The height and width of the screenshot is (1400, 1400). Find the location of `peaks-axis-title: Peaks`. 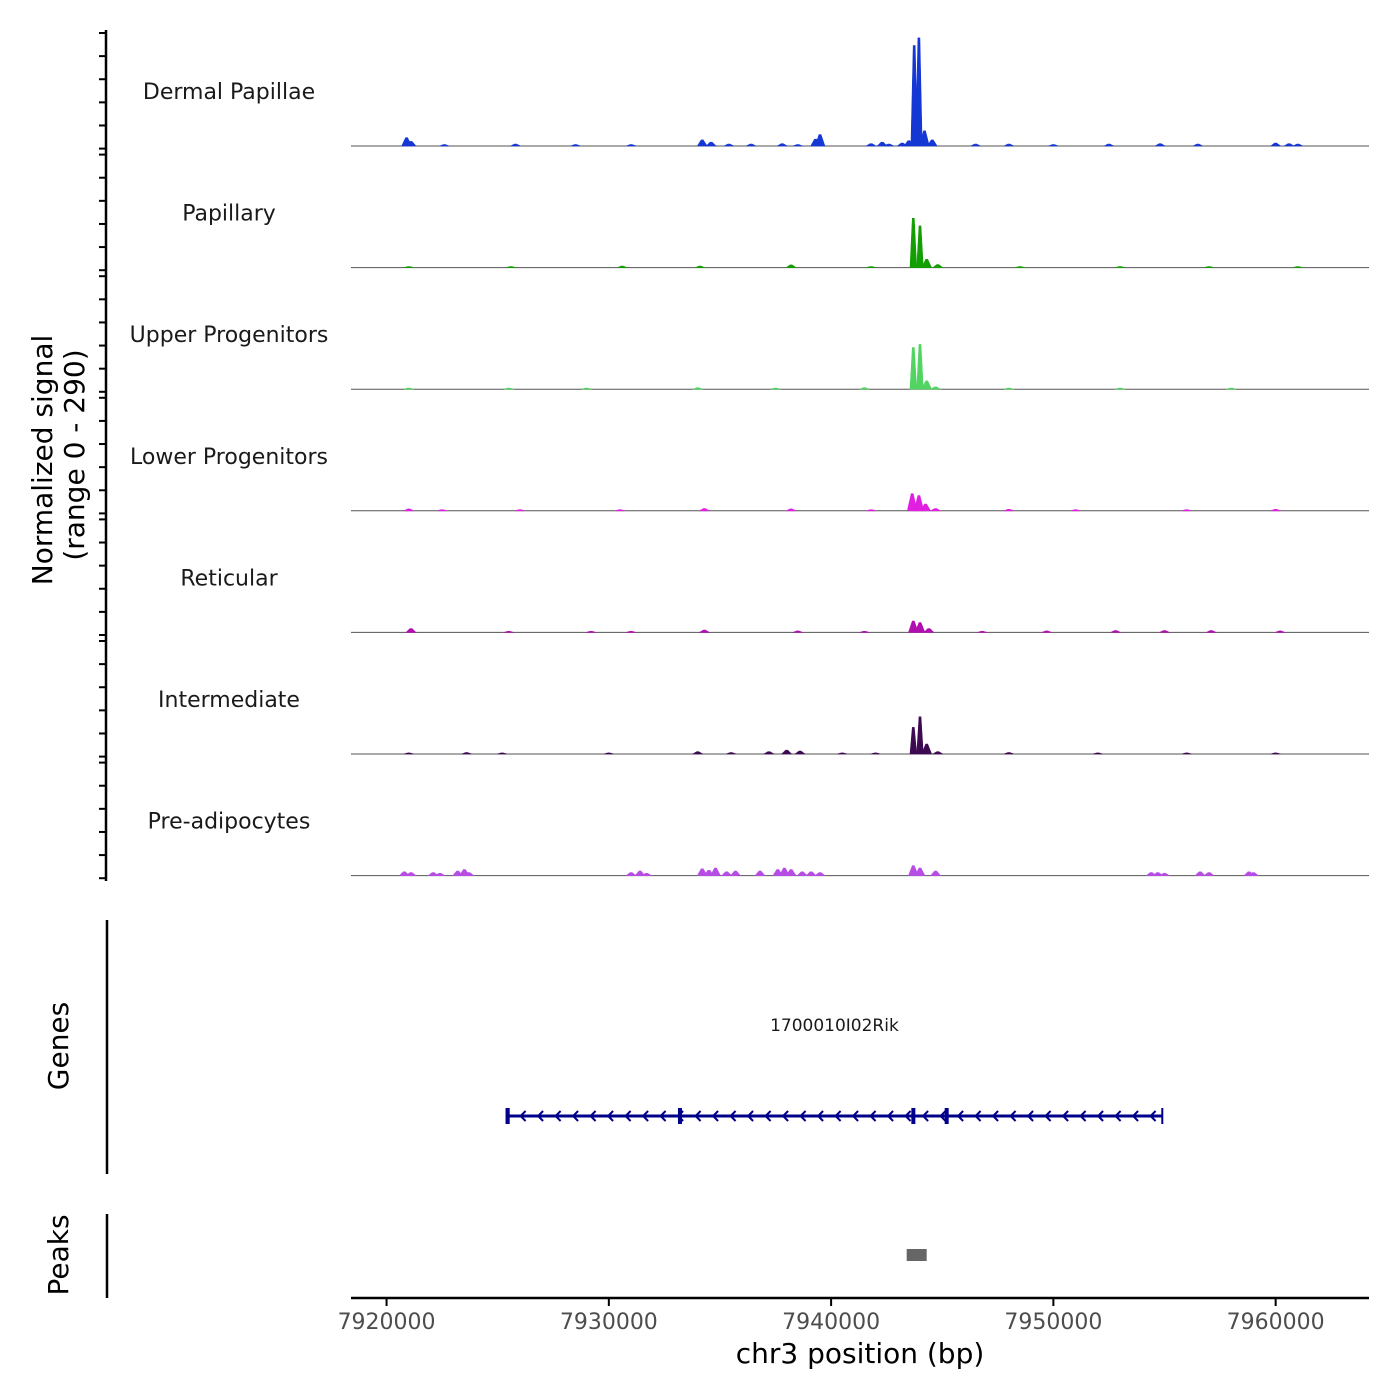

peaks-axis-title: Peaks is located at coordinates (58, 1254).